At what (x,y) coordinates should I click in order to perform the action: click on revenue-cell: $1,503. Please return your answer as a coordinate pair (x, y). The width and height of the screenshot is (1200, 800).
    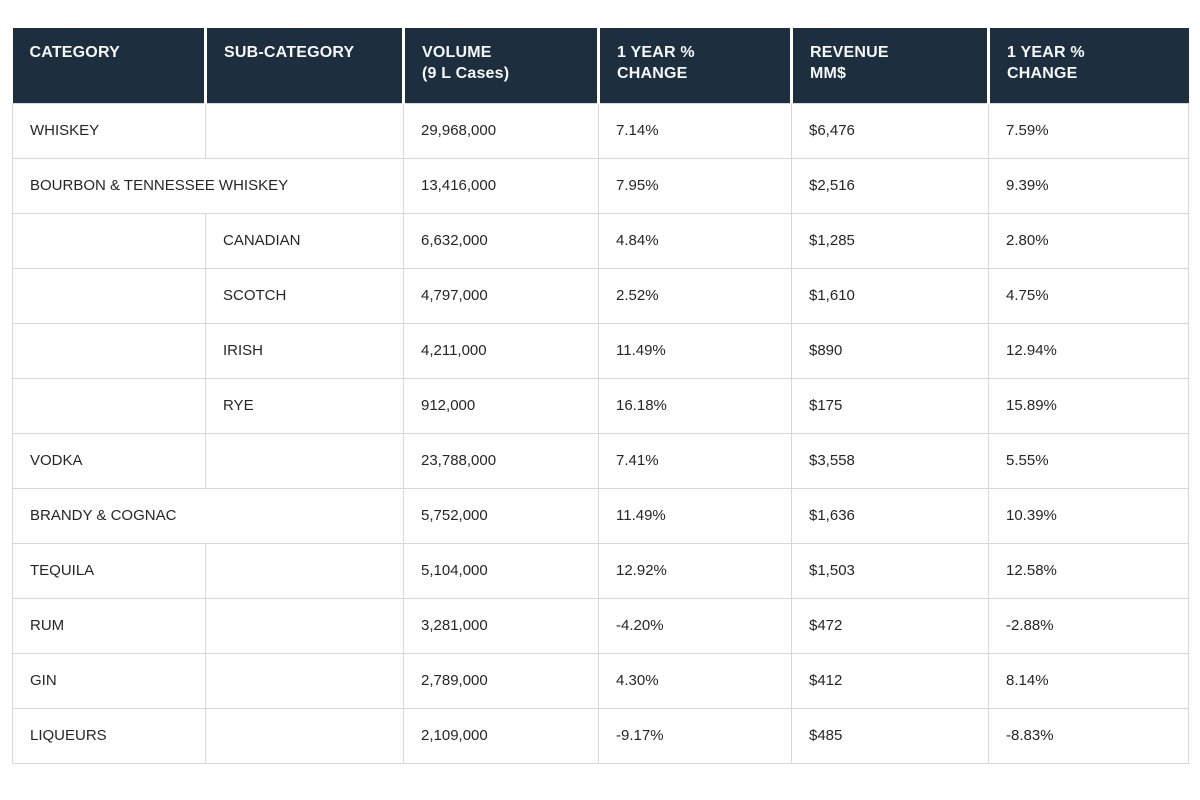
    Looking at the image, I should click on (890, 570).